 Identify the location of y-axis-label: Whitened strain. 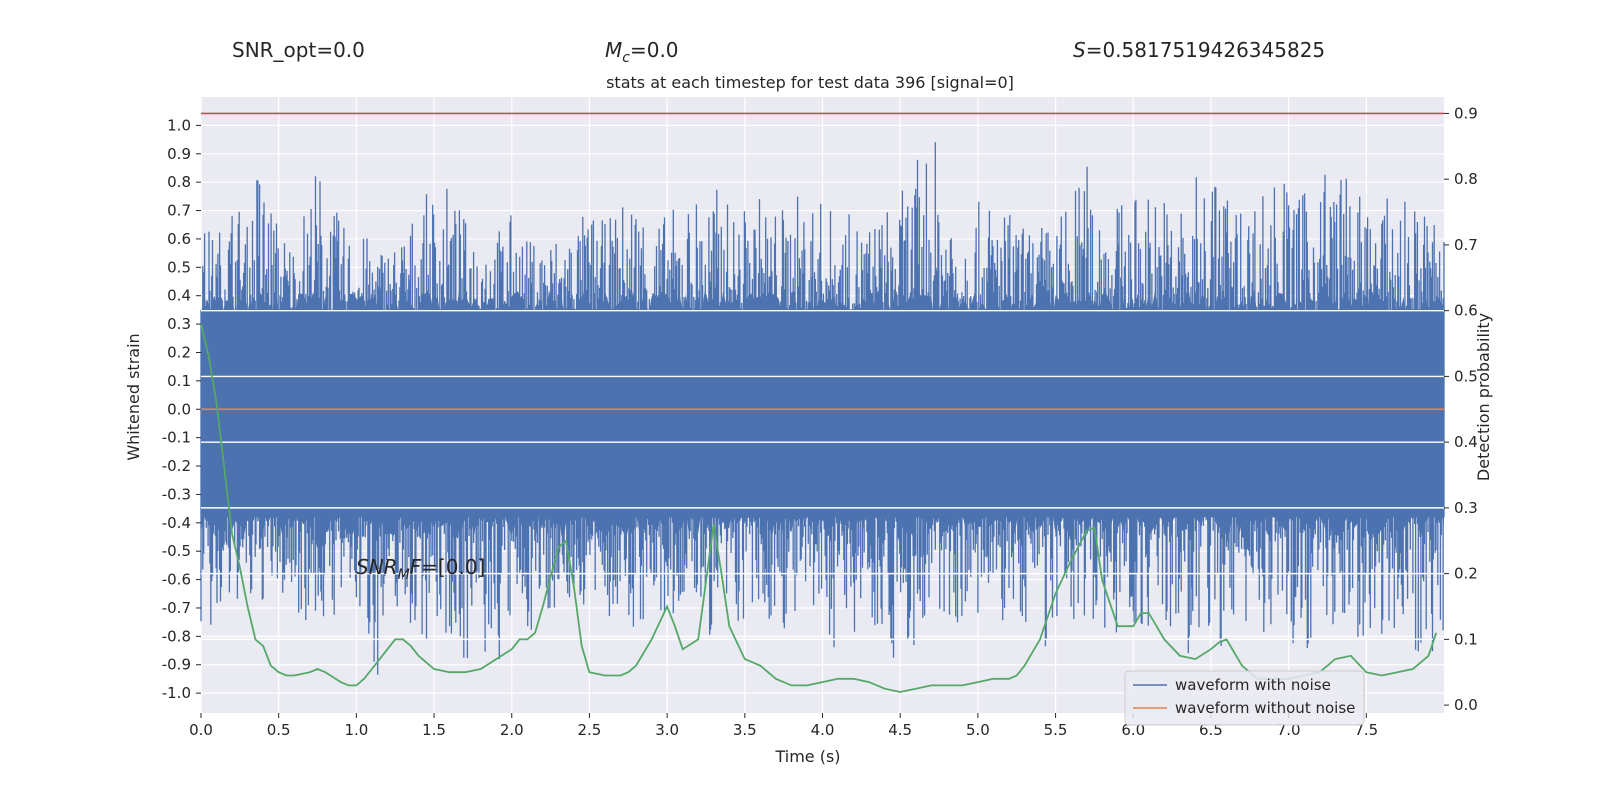
(133, 396).